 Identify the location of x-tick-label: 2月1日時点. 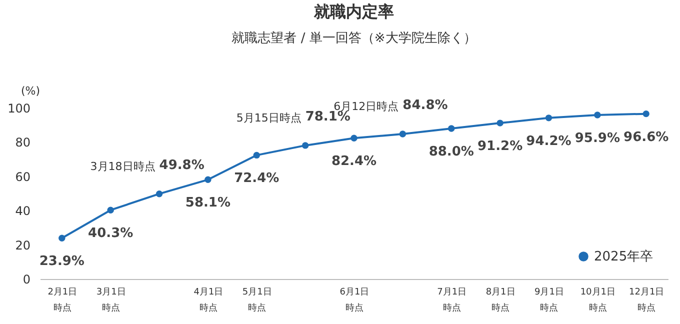
(63, 301).